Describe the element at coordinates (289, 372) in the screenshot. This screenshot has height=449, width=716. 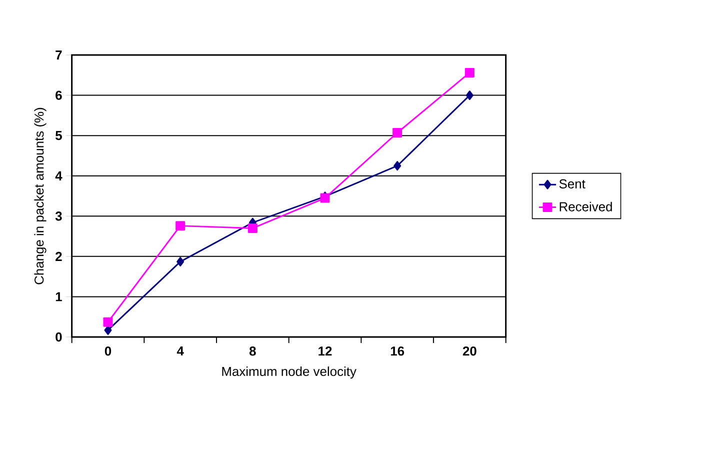
I see `x-axis-title: Maximum node velocity` at that location.